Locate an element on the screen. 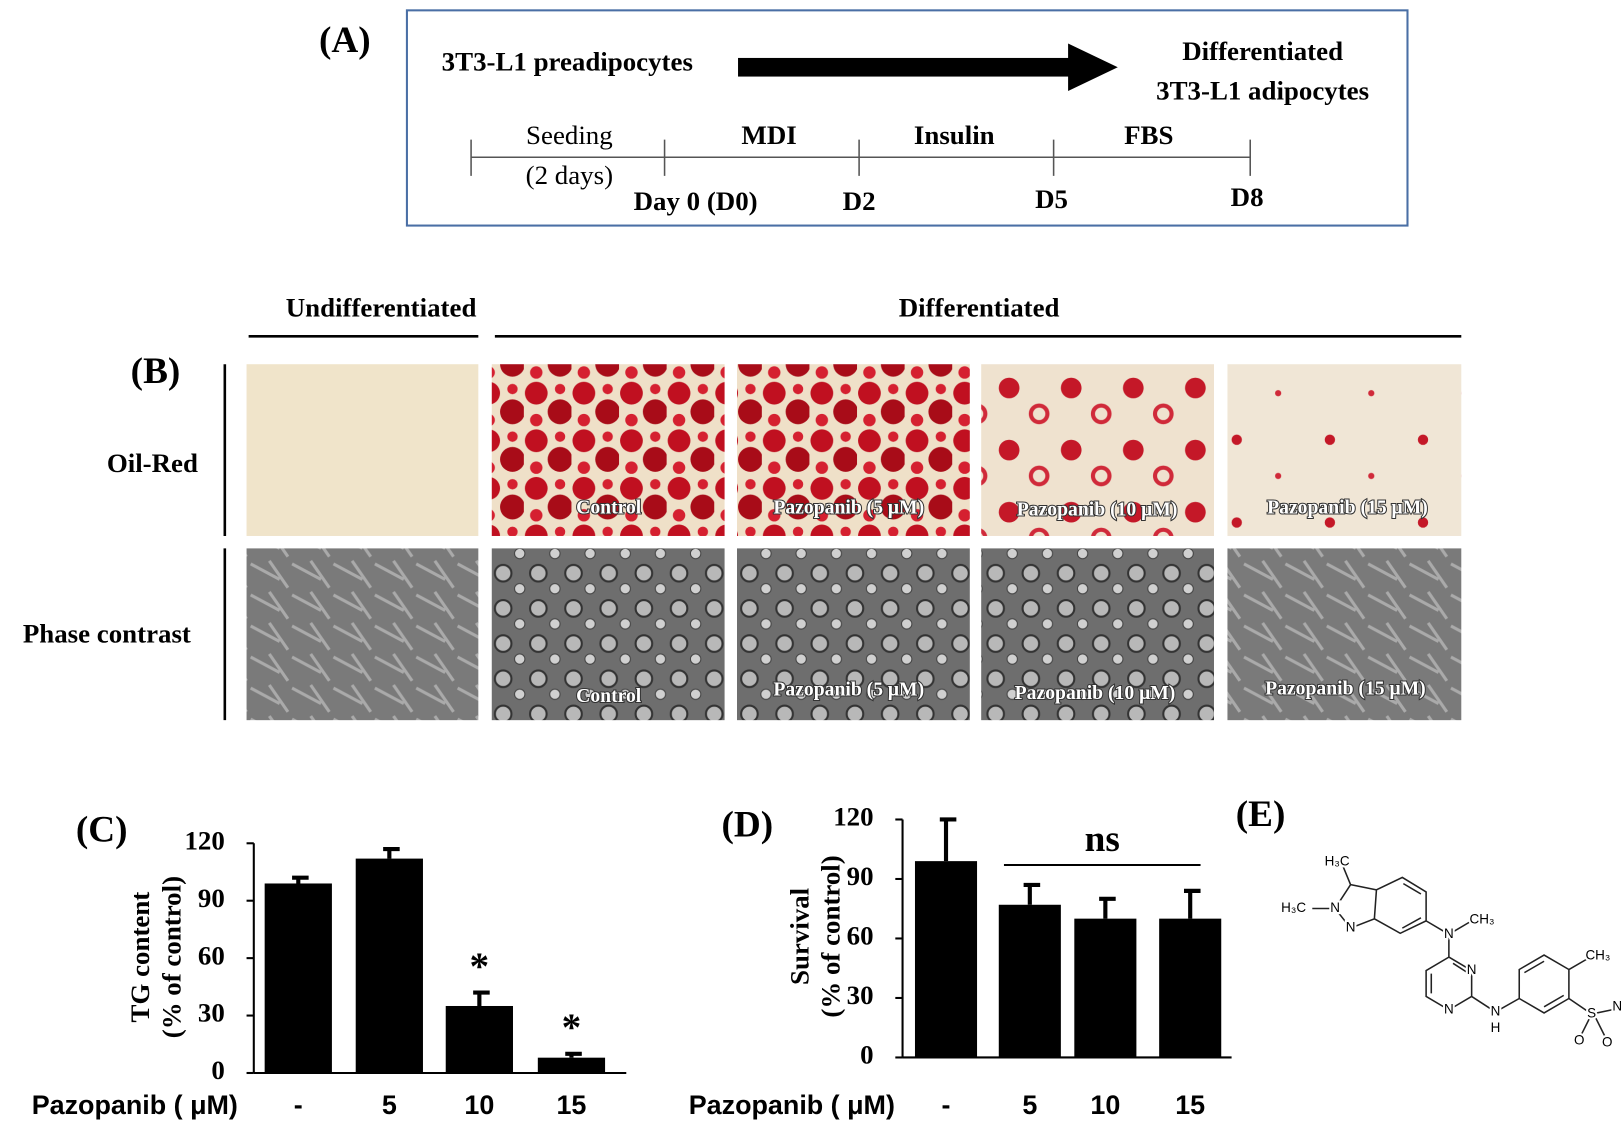  panel-label: (A) is located at coordinates (345, 40).